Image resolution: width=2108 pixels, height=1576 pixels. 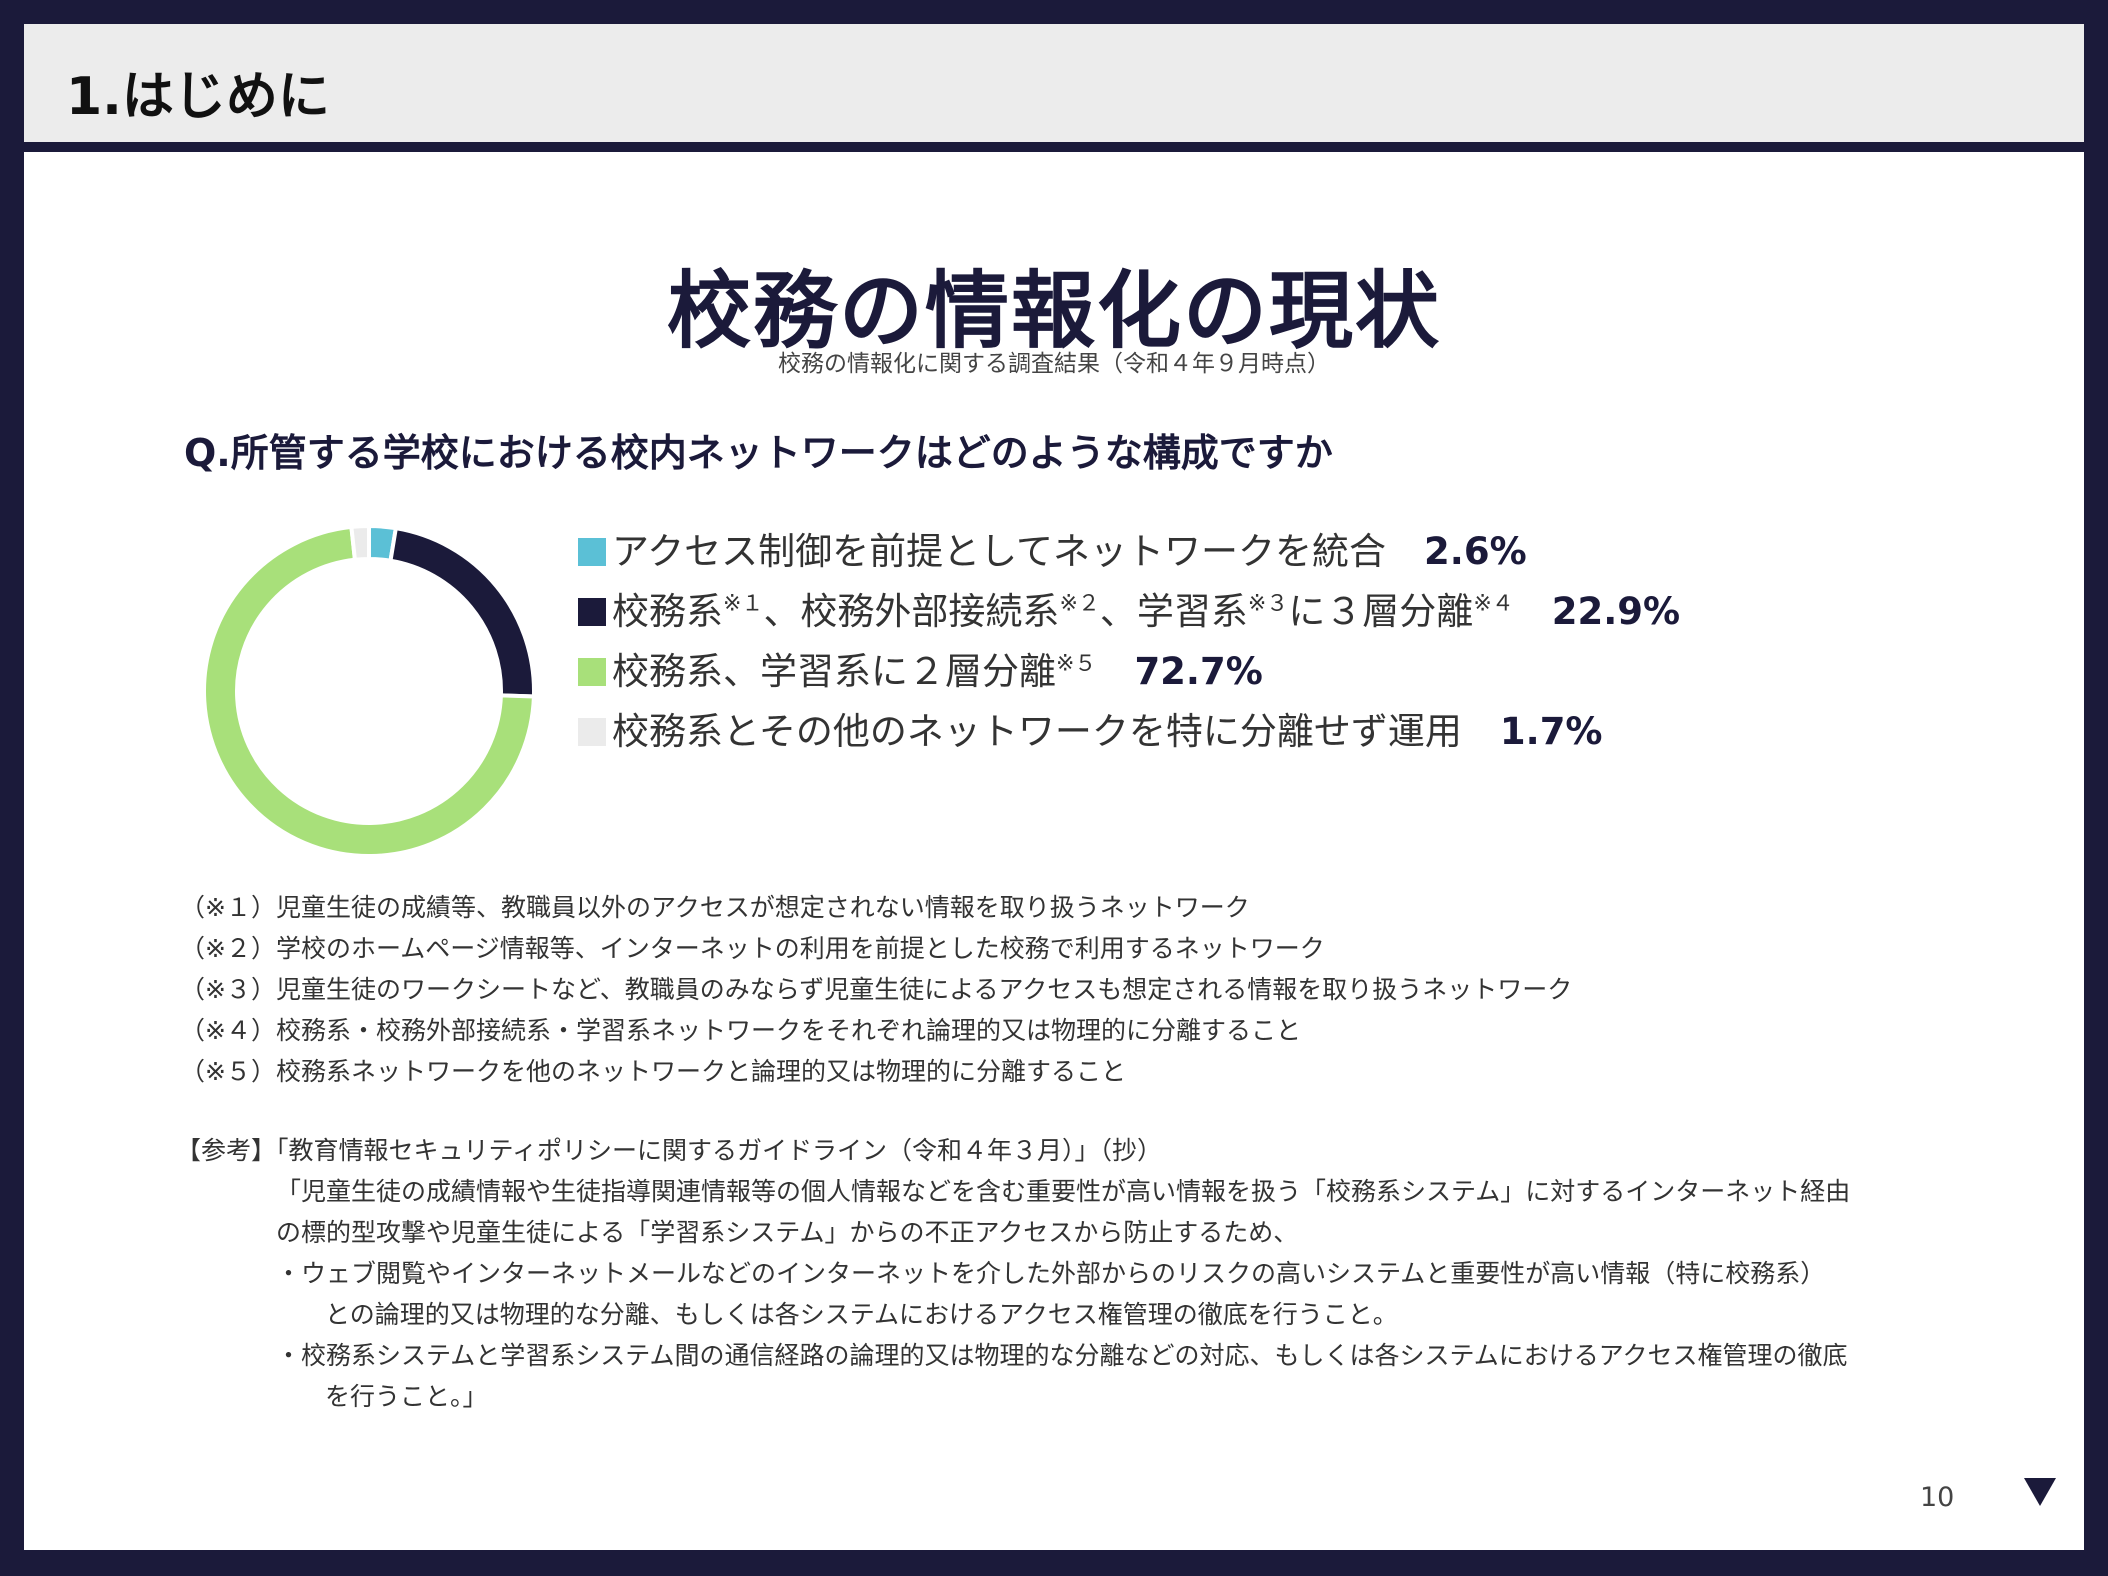 I want to click on survey-question: Q.所管する学校における校内ネットワークはどのような構成ですか, so click(x=758, y=453).